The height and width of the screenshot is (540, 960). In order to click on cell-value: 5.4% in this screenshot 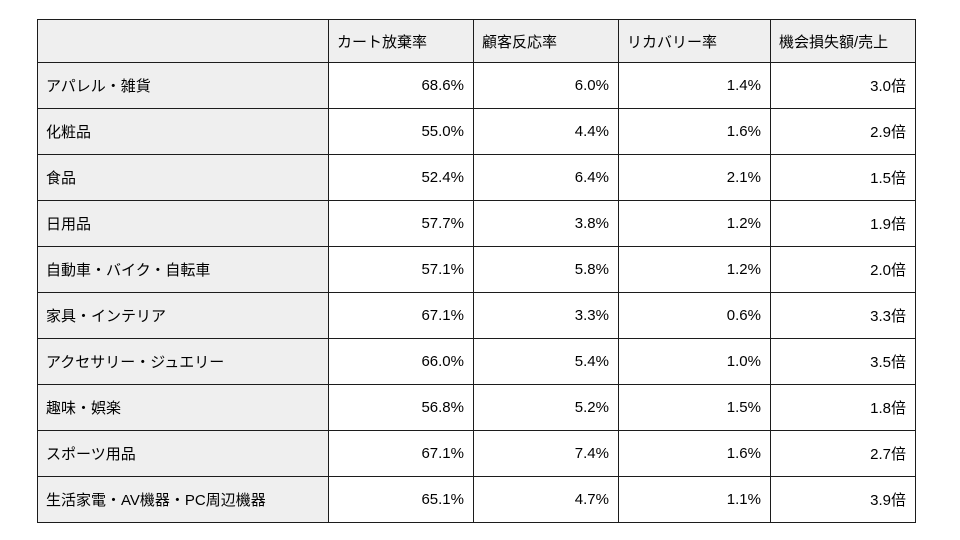, I will do `click(546, 361)`.